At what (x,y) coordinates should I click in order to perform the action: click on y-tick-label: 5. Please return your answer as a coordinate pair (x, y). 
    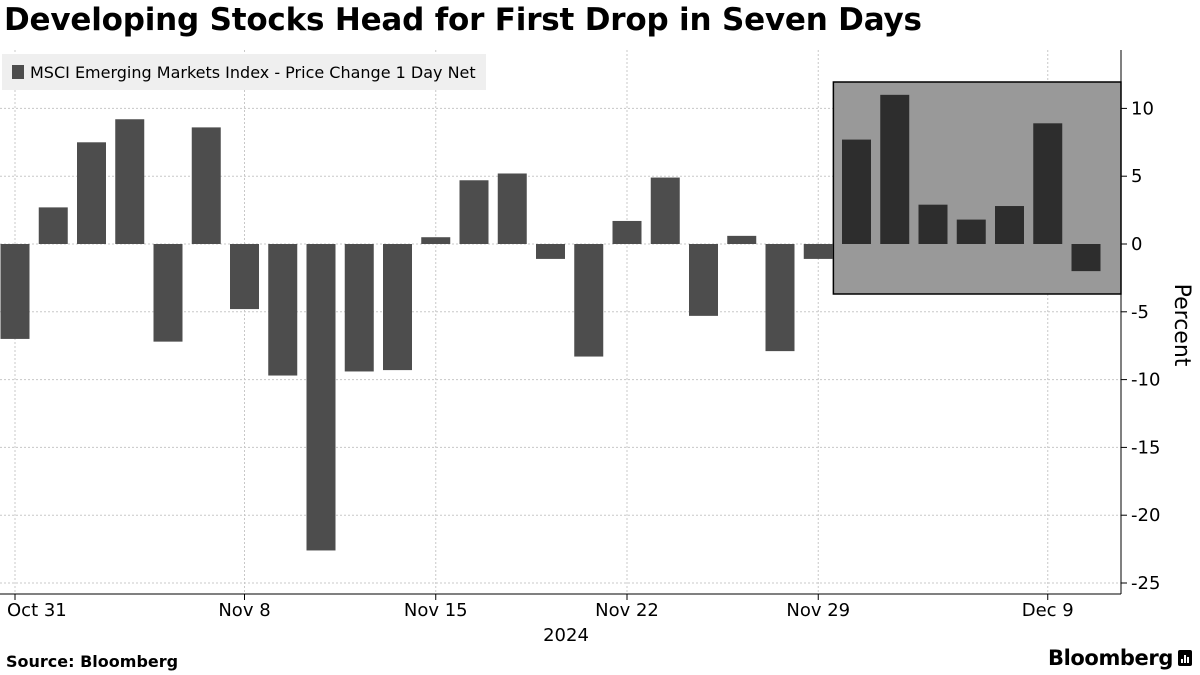
    Looking at the image, I should click on (1136, 176).